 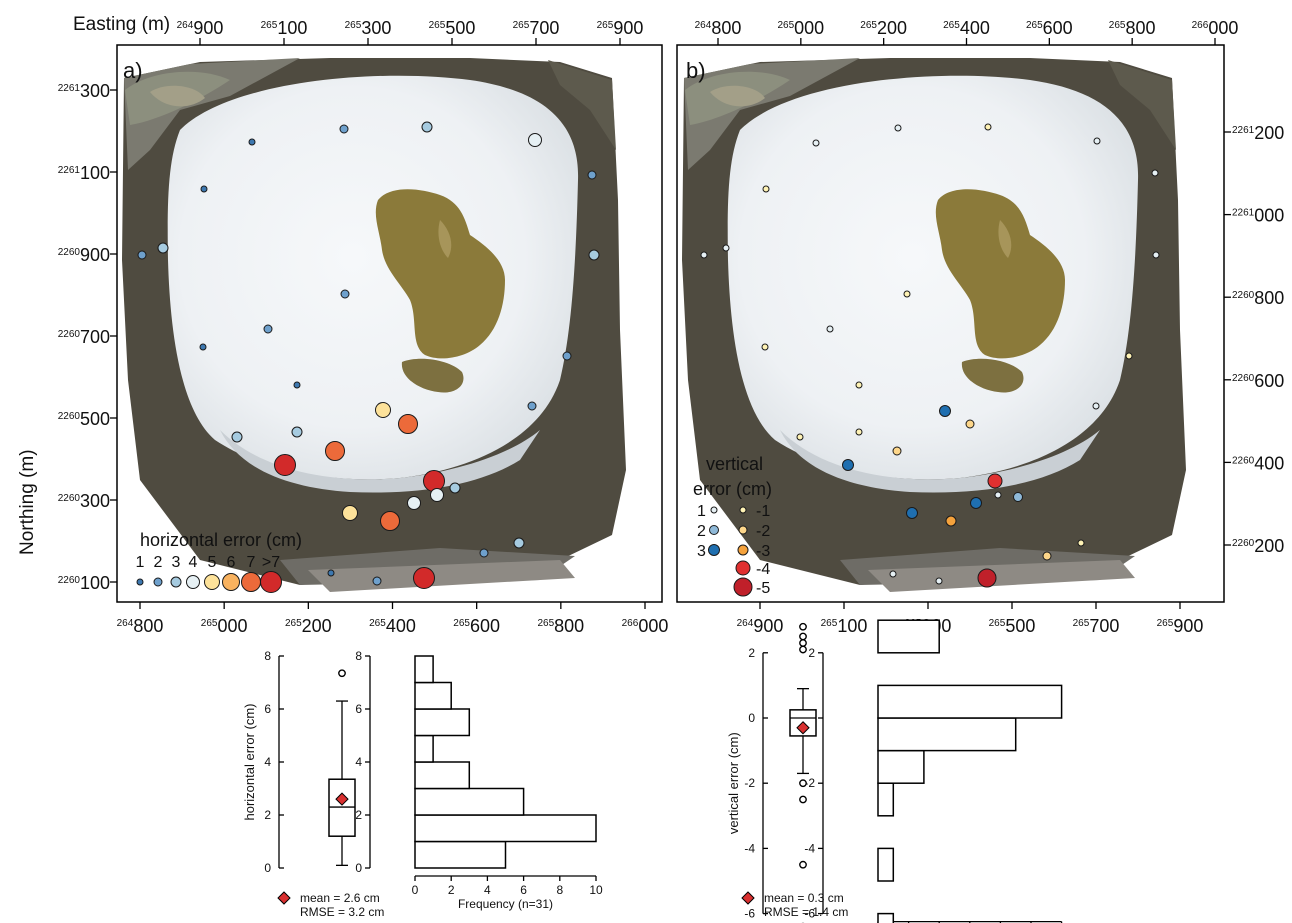 What do you see at coordinates (84, 173) in the screenshot?
I see `tick-label: 2261100` at bounding box center [84, 173].